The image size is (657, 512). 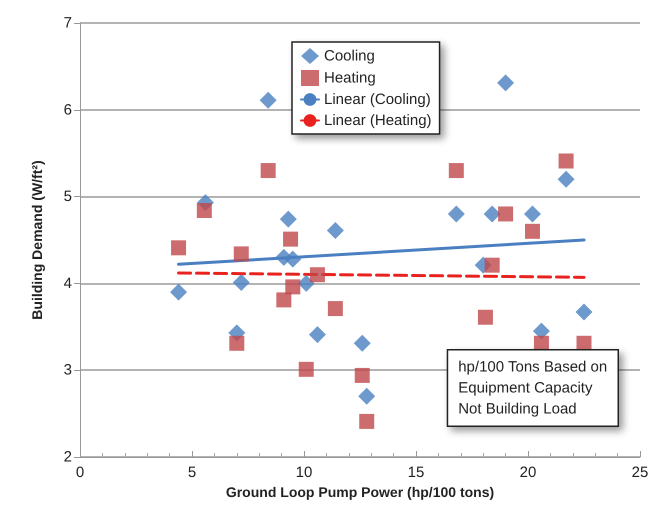 What do you see at coordinates (360, 492) in the screenshot?
I see `x-axis-title: Ground Loop Pump Power (hp/100 tons)` at bounding box center [360, 492].